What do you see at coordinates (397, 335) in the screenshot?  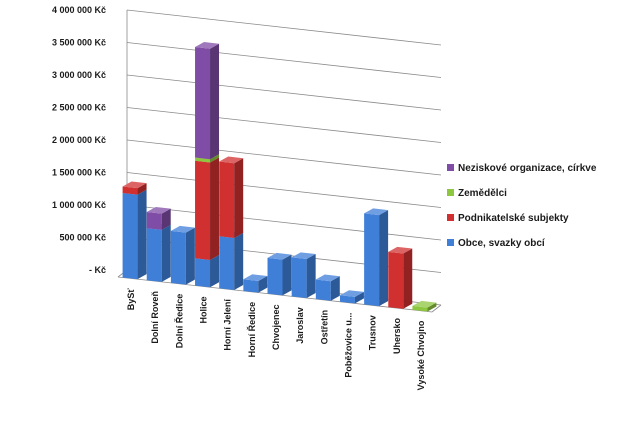 I see `x-tick-label: Uhersko` at bounding box center [397, 335].